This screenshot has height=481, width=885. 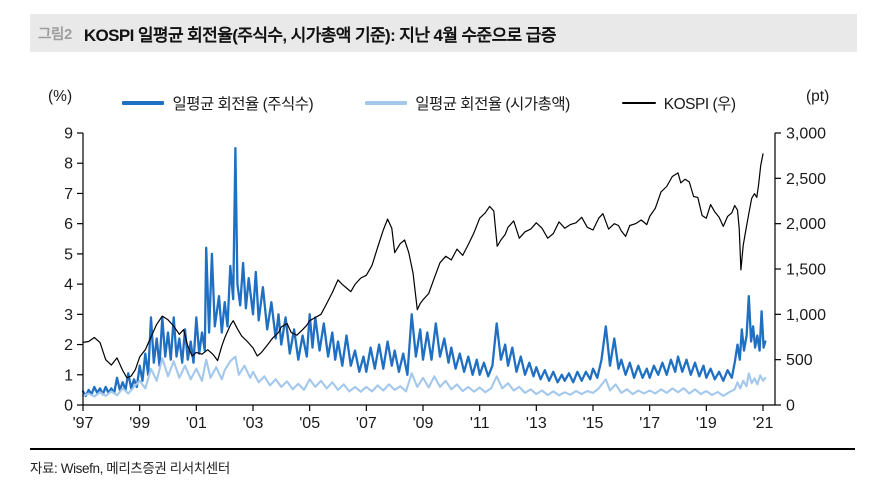 I want to click on source-note: 자료: Wisefn, 메리츠증권 리서치센터, so click(x=130, y=468).